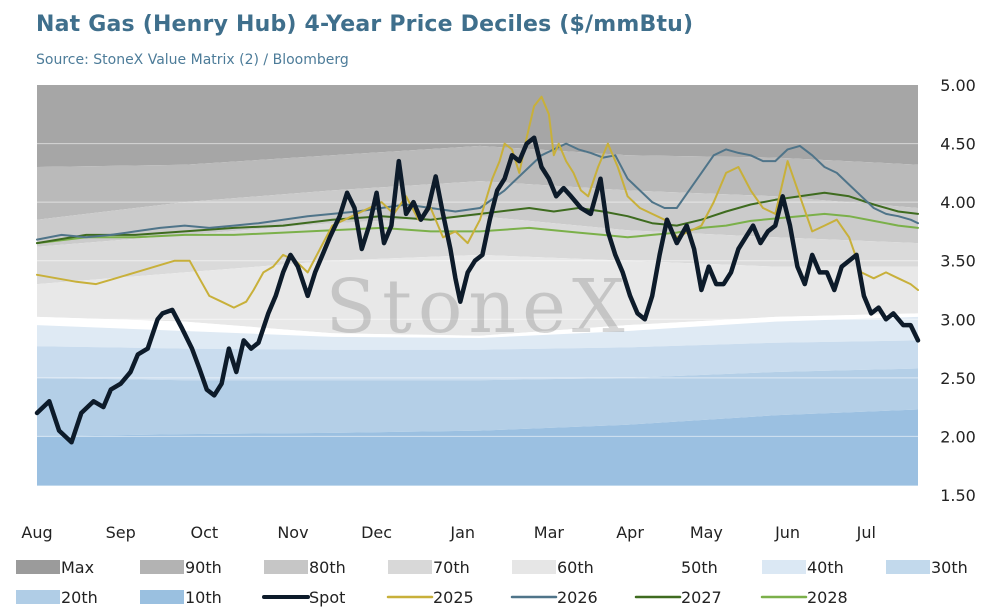  I want to click on y-axis: 5.00 4.50 4.00 3.50 3.00 2.50 2.00 1.50, so click(958, 290).